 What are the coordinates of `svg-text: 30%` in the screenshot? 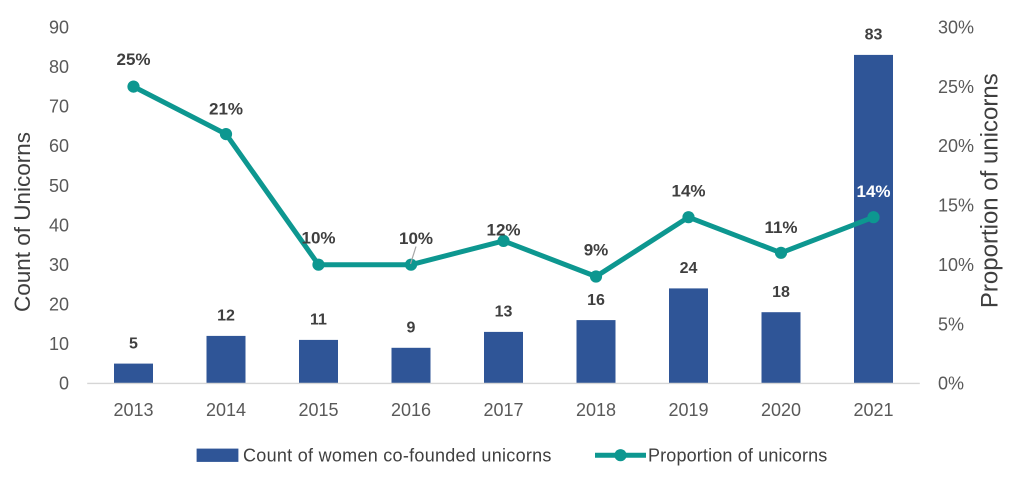 It's located at (956, 28).